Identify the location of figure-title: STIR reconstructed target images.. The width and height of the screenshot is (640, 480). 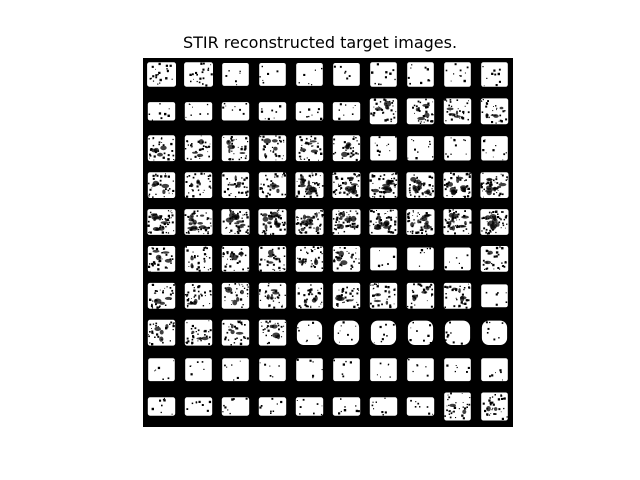
(320, 42).